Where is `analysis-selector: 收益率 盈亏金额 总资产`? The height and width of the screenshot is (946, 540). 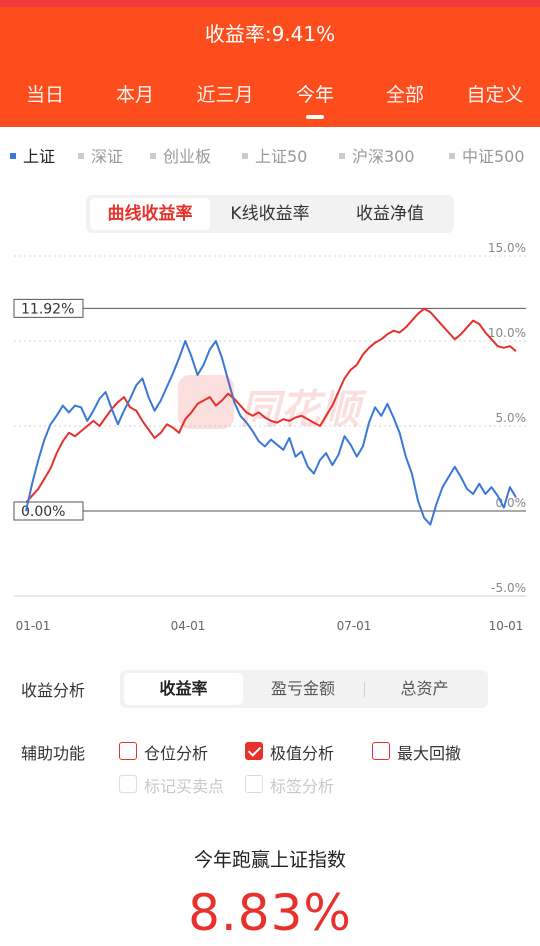
analysis-selector: 收益率 盈亏金额 总资产 is located at coordinates (304, 689).